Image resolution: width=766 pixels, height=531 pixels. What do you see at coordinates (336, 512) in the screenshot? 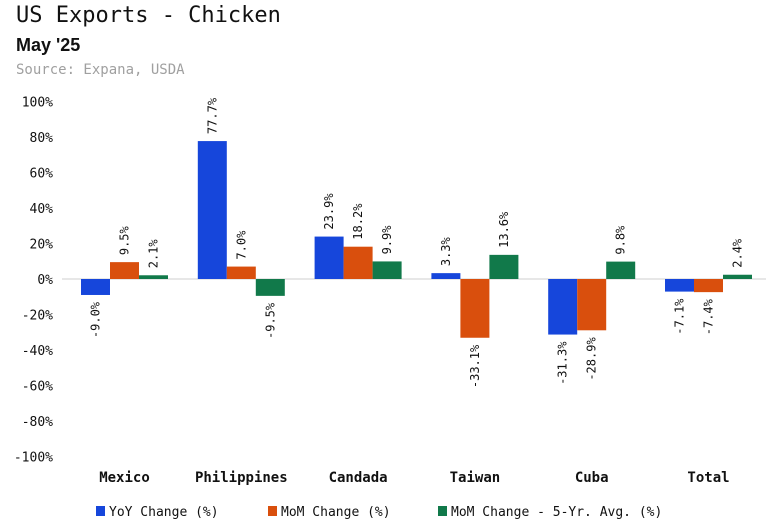
I see `legend-label: MoM Change (%)` at bounding box center [336, 512].